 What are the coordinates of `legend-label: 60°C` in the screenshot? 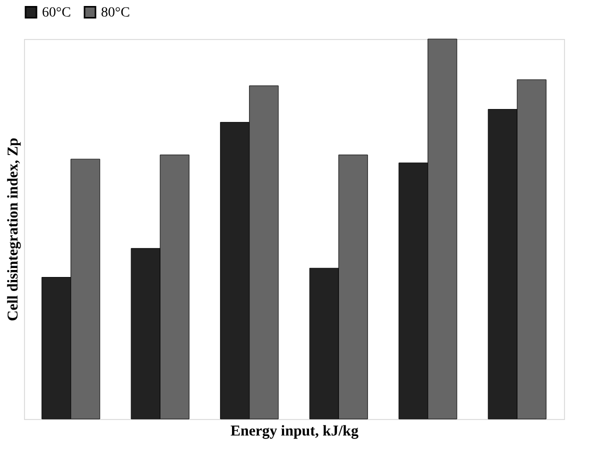 It's located at (56, 12).